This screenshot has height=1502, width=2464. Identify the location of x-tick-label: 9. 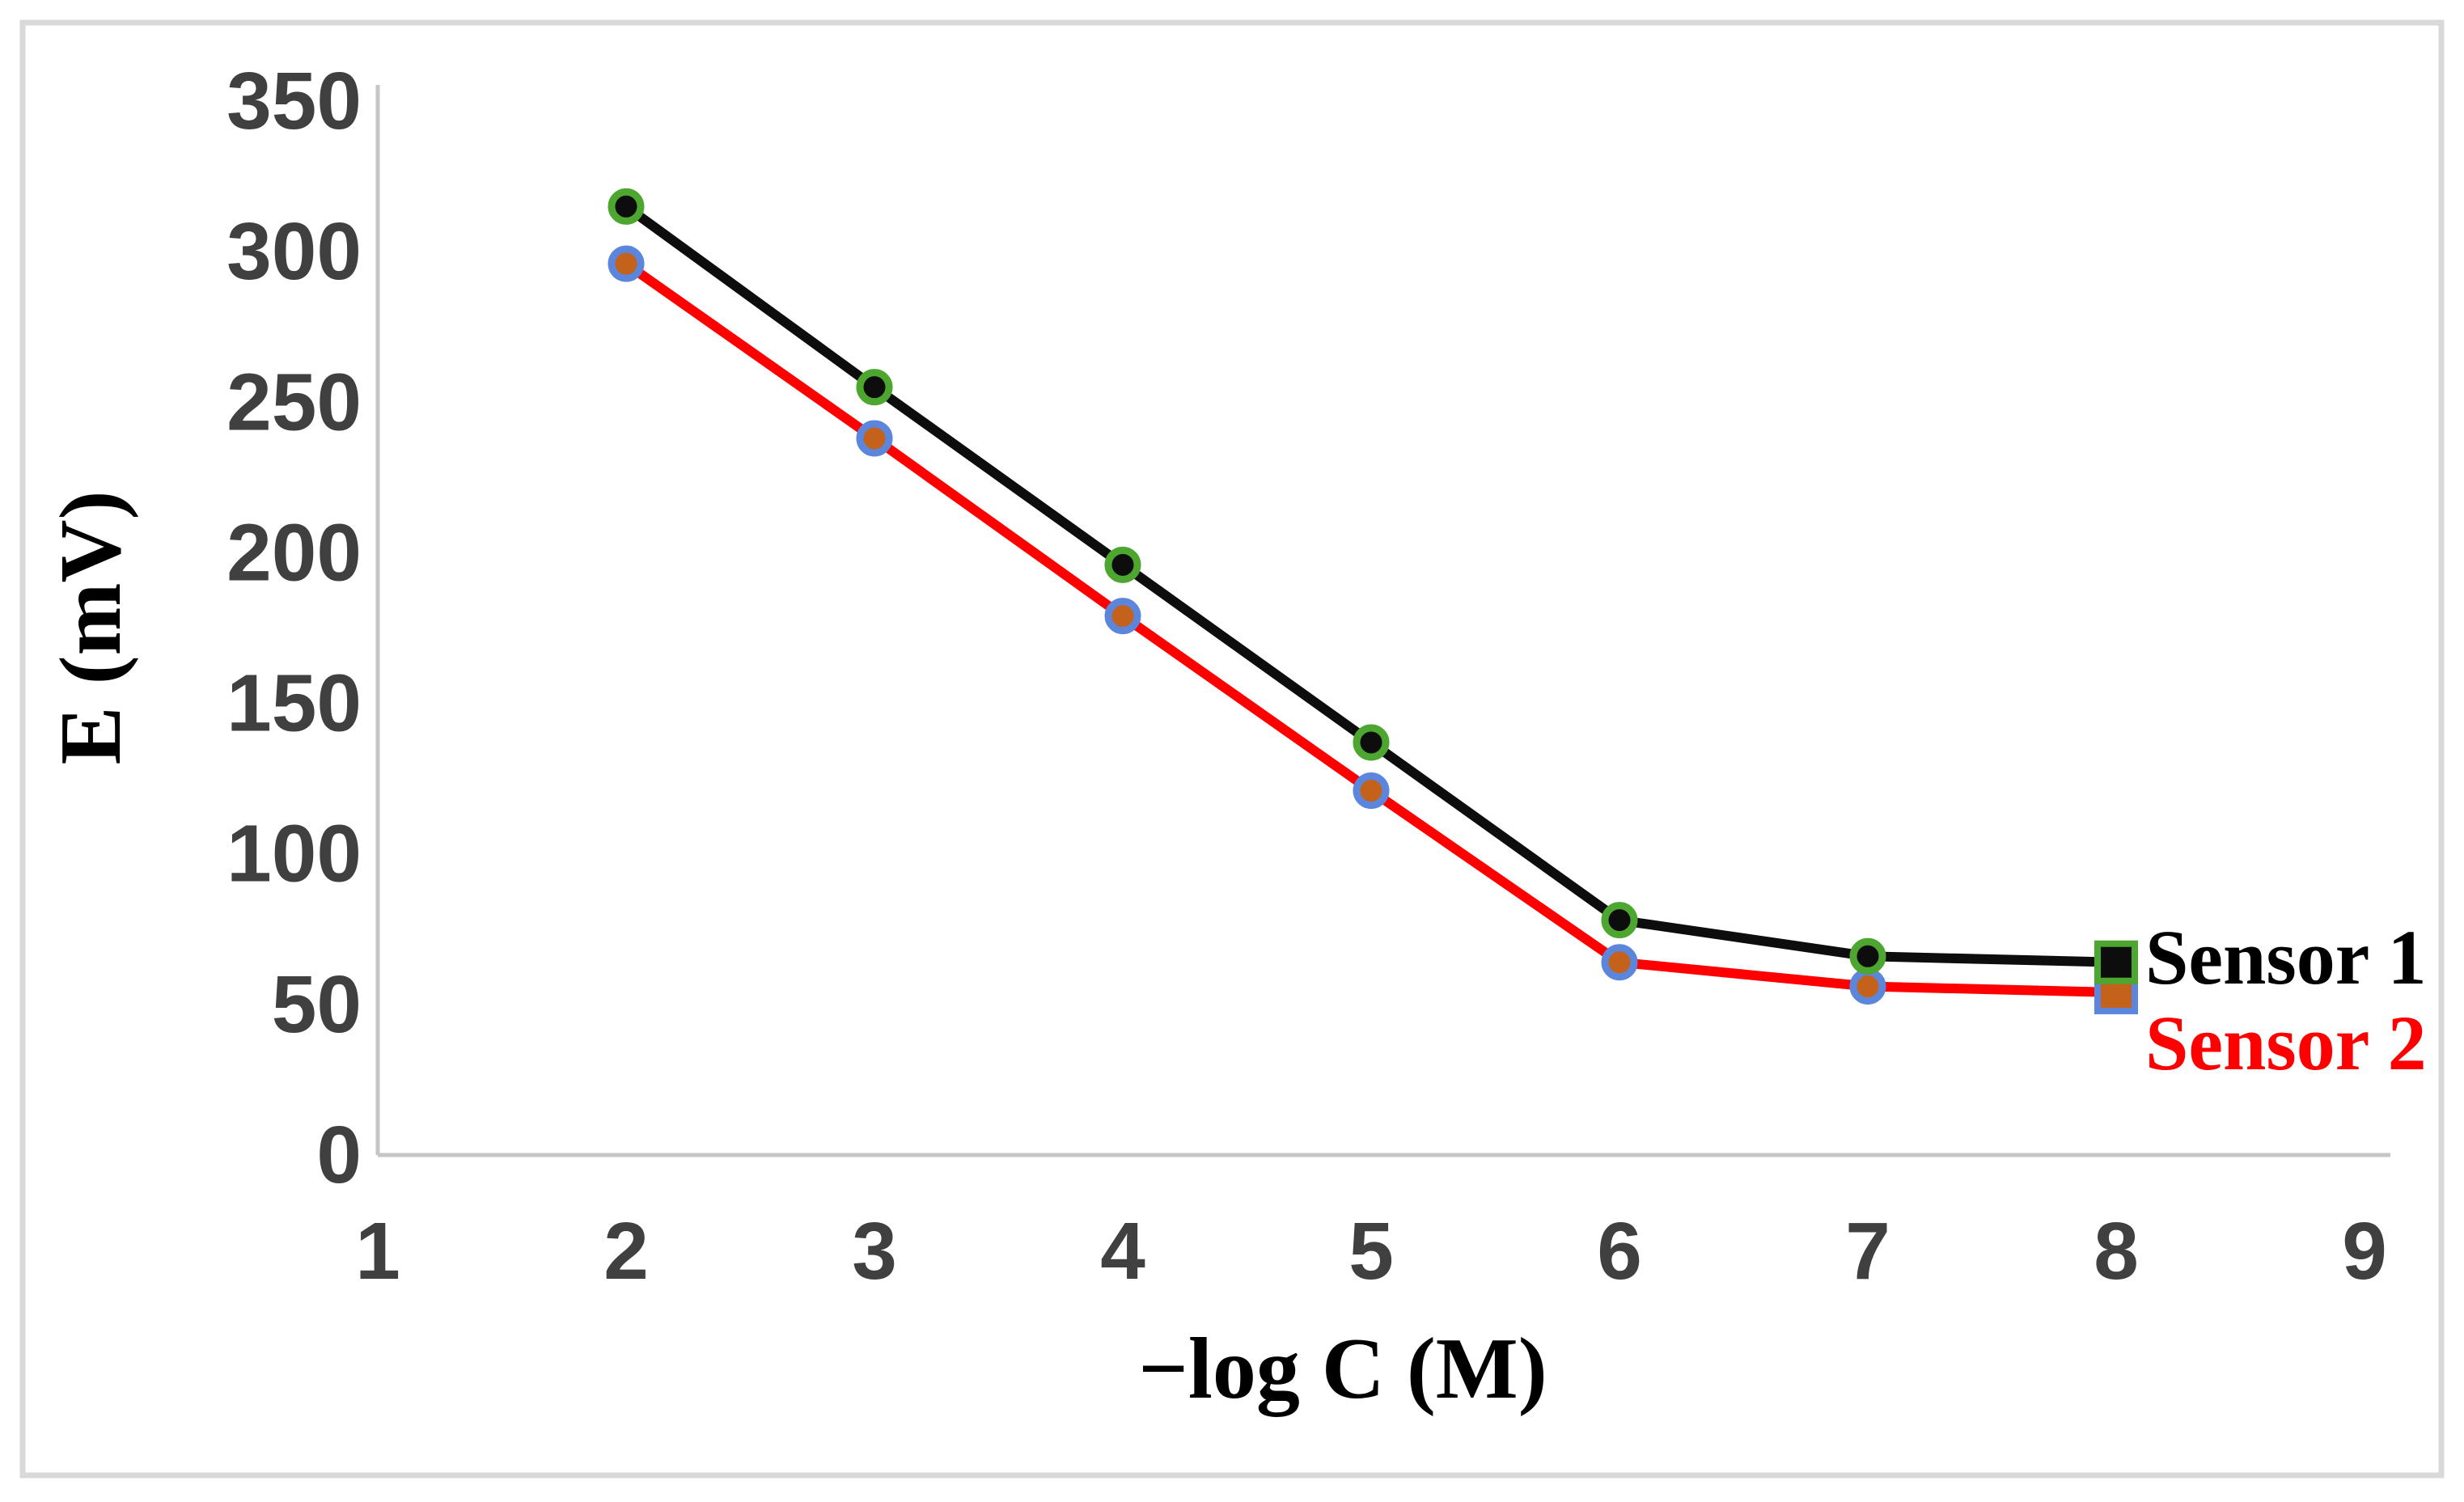
(2364, 1251).